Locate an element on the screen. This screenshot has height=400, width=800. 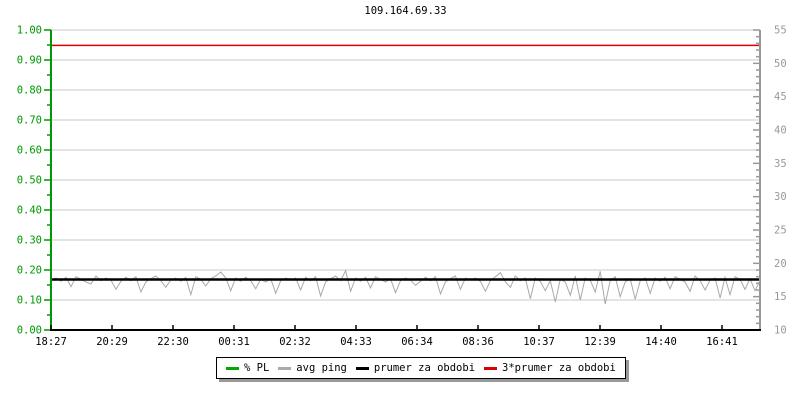
left-axis-tick-label: 0.70 is located at coordinates (29, 121).